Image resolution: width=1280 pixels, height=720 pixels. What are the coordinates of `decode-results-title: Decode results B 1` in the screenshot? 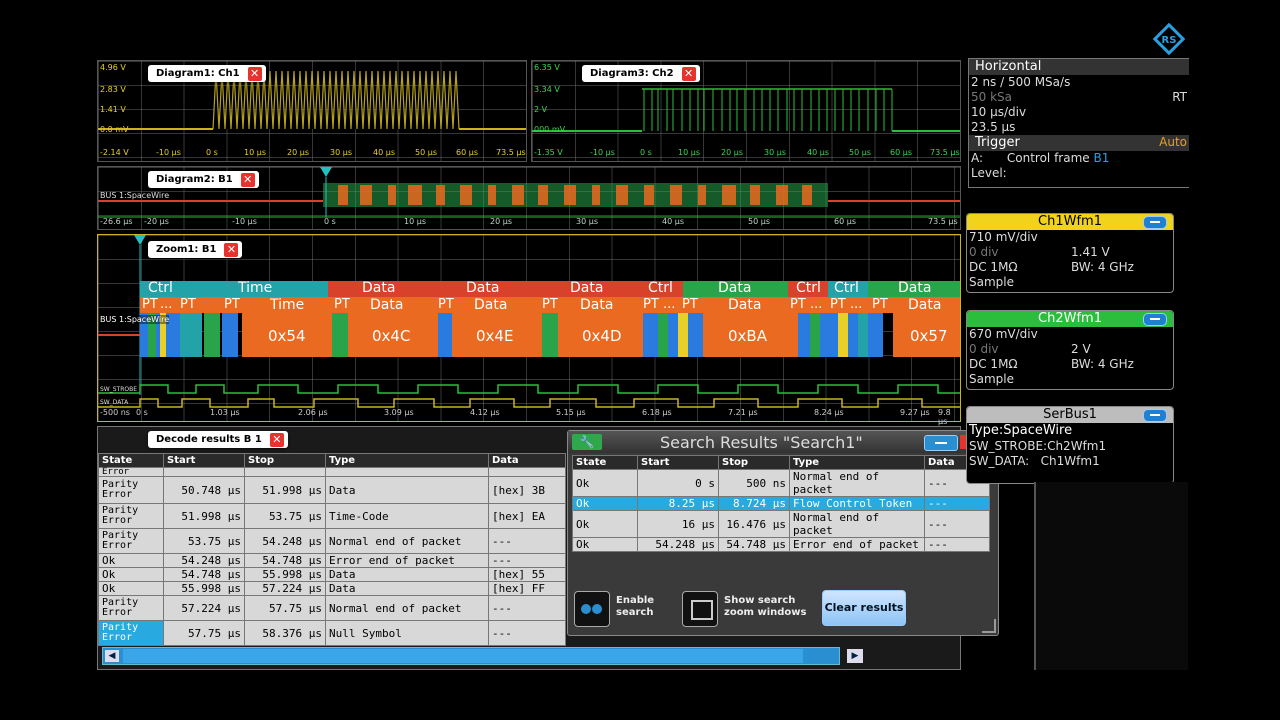 It's located at (209, 439).